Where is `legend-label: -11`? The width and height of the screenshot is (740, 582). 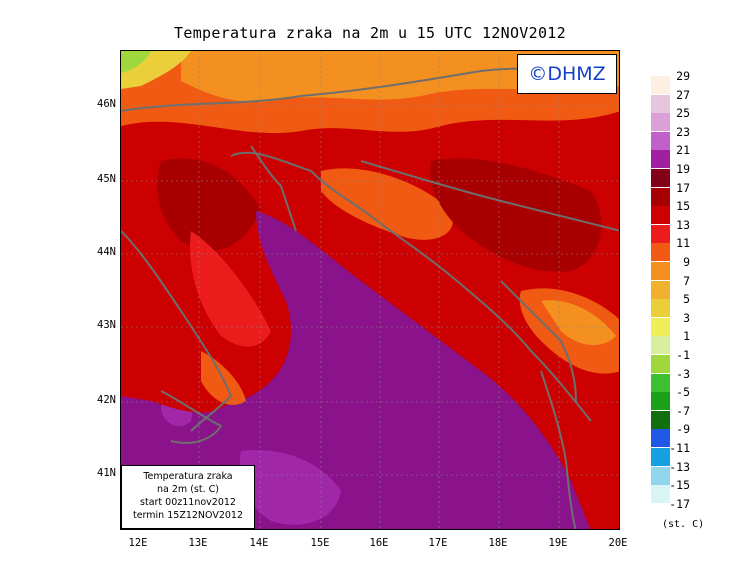
legend-label: -11 is located at coordinates (679, 448).